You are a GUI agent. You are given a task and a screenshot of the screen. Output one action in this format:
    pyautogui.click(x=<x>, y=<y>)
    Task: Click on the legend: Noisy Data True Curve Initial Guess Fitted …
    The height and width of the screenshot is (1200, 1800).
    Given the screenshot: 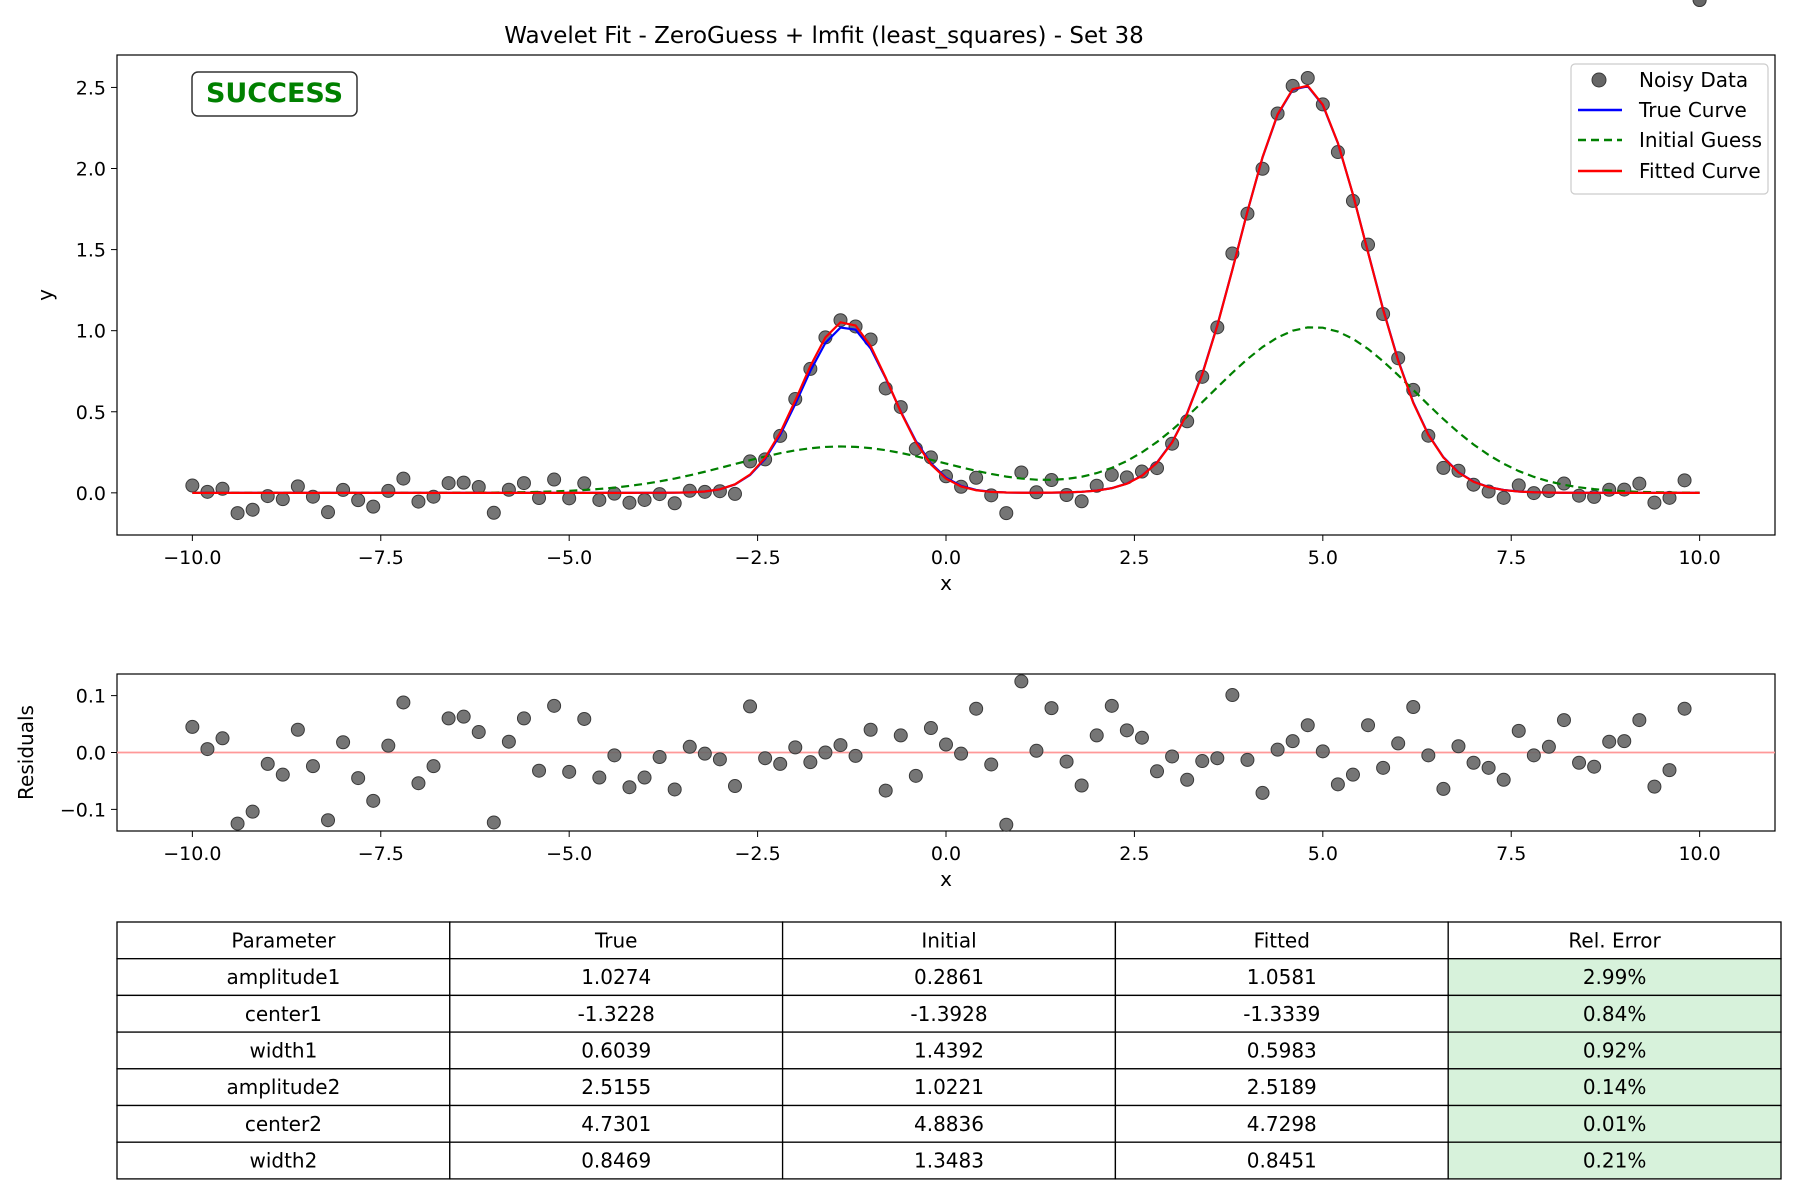 What is the action you would take?
    pyautogui.click(x=1669, y=129)
    